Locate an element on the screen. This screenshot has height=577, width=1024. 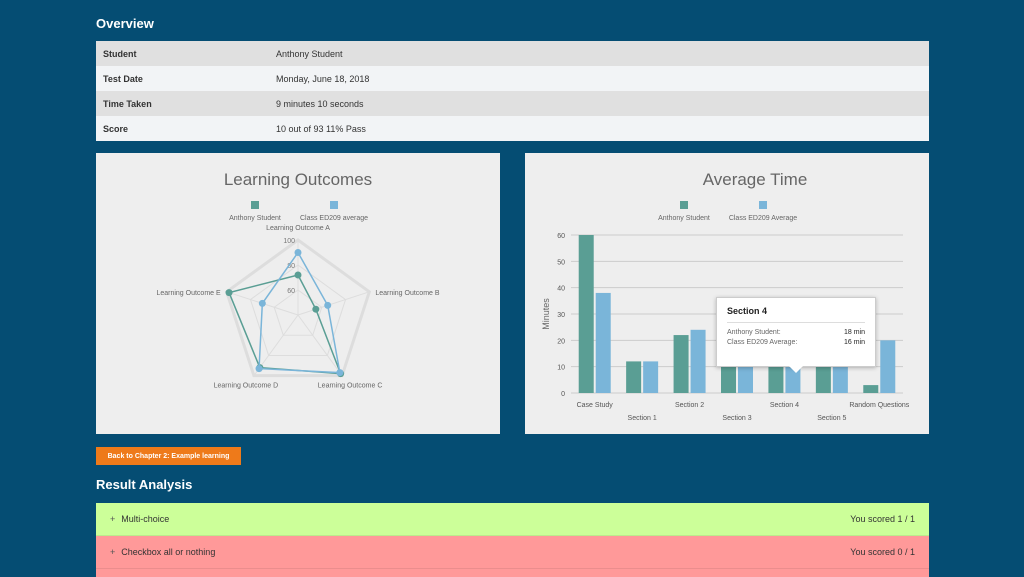
overview-row-student: Student Anthony Student is located at coordinates (512, 53).